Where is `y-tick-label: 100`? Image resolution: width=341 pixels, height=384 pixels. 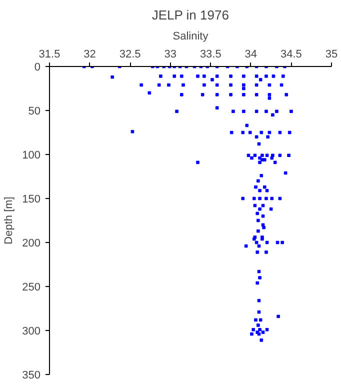
y-tick-label: 100 is located at coordinates (31, 156).